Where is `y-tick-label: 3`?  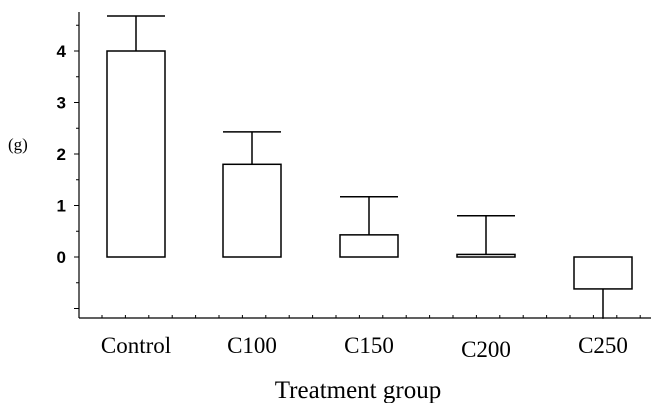
y-tick-label: 3 is located at coordinates (61, 103).